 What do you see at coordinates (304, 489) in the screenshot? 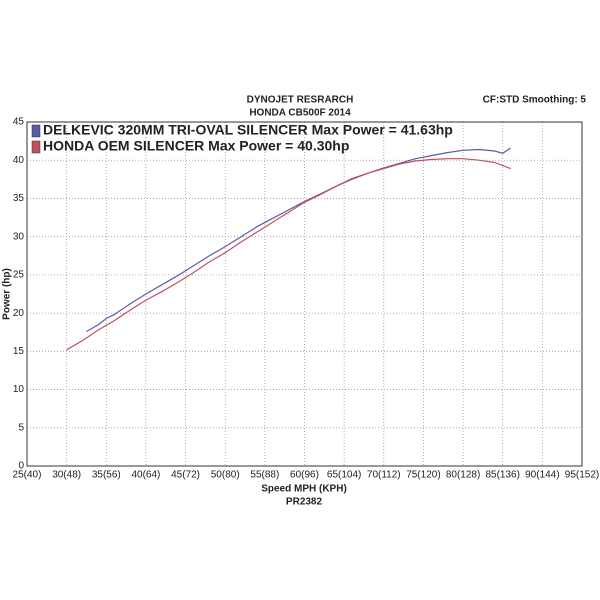
I see `x-axis-label: Speed MPH (KPH)` at bounding box center [304, 489].